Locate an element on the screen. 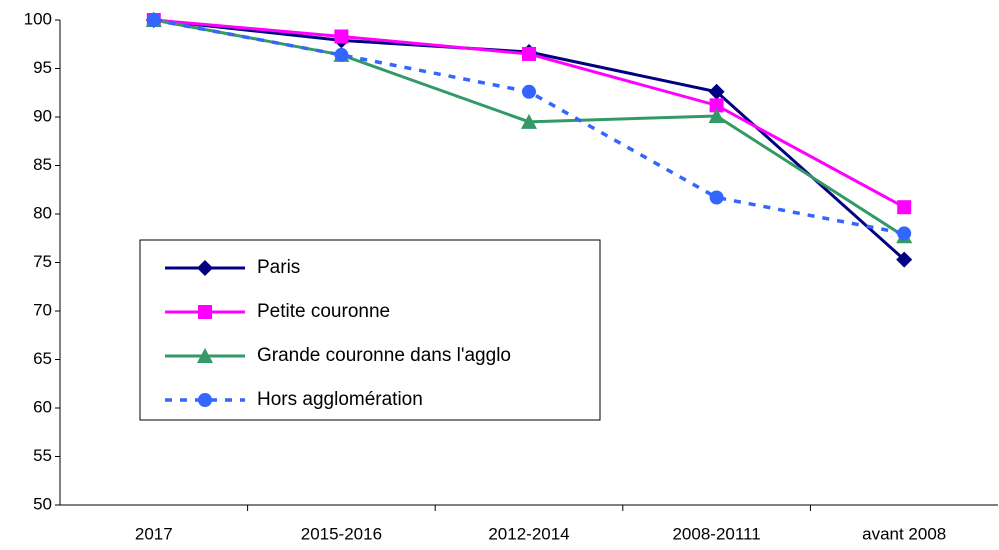 This screenshot has width=999, height=550. y-tick-label: 50 is located at coordinates (42, 503).